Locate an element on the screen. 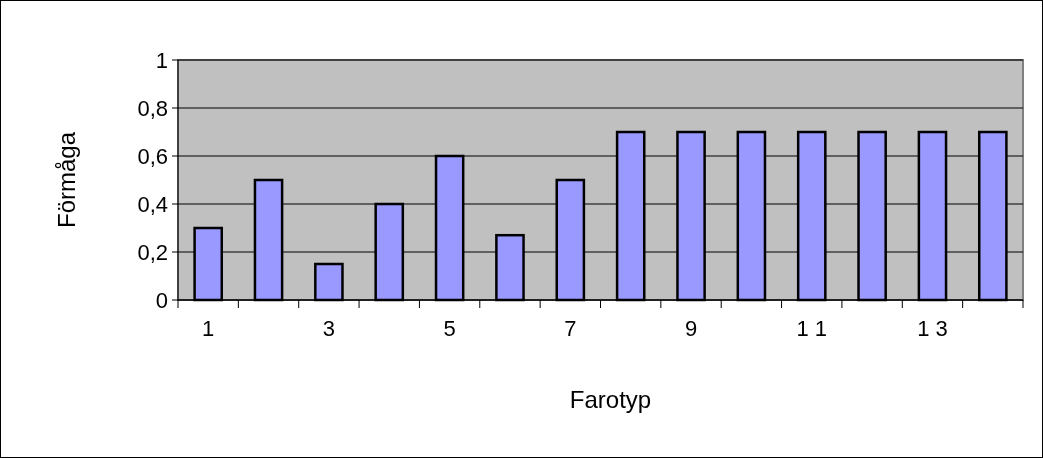  y-tick-label: 0,6 is located at coordinates (152, 156).